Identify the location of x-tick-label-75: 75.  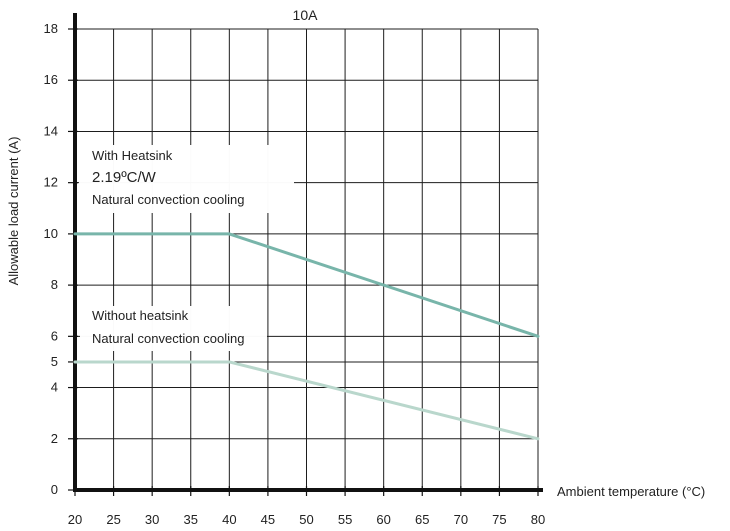
(499, 519).